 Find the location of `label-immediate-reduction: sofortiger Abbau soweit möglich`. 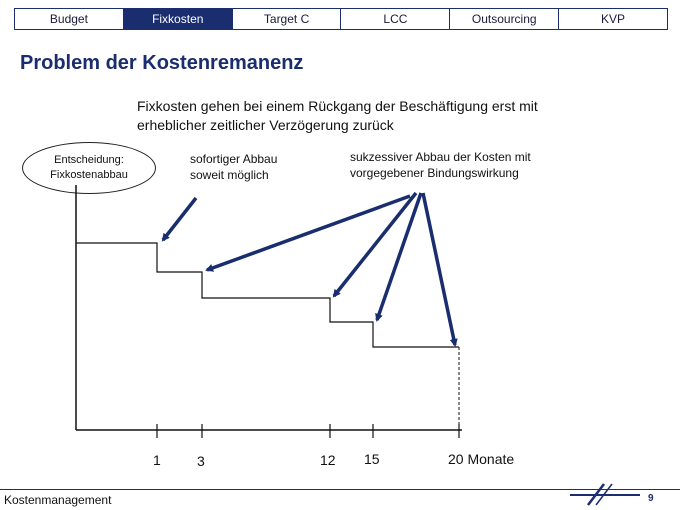

label-immediate-reduction: sofortiger Abbau soweit möglich is located at coordinates (233, 167).